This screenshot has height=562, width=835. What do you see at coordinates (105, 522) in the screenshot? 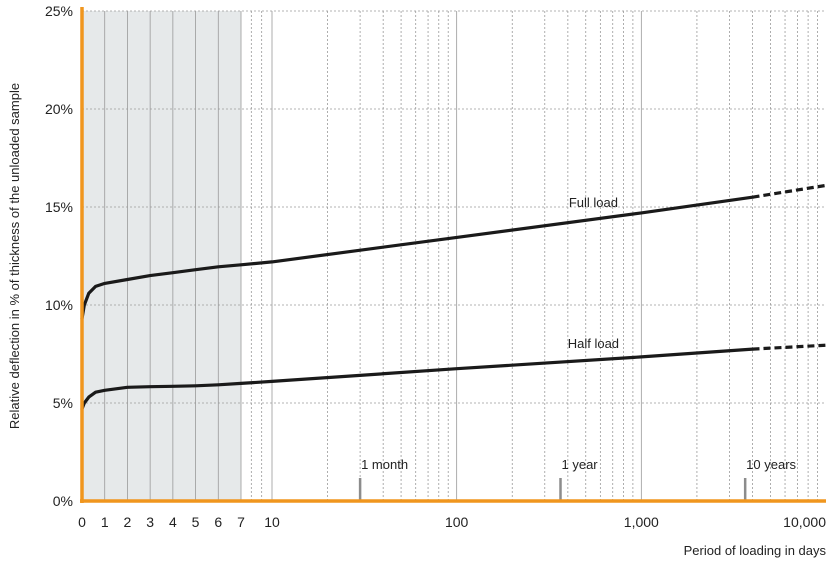
I see `x-tick-label: 1` at bounding box center [105, 522].